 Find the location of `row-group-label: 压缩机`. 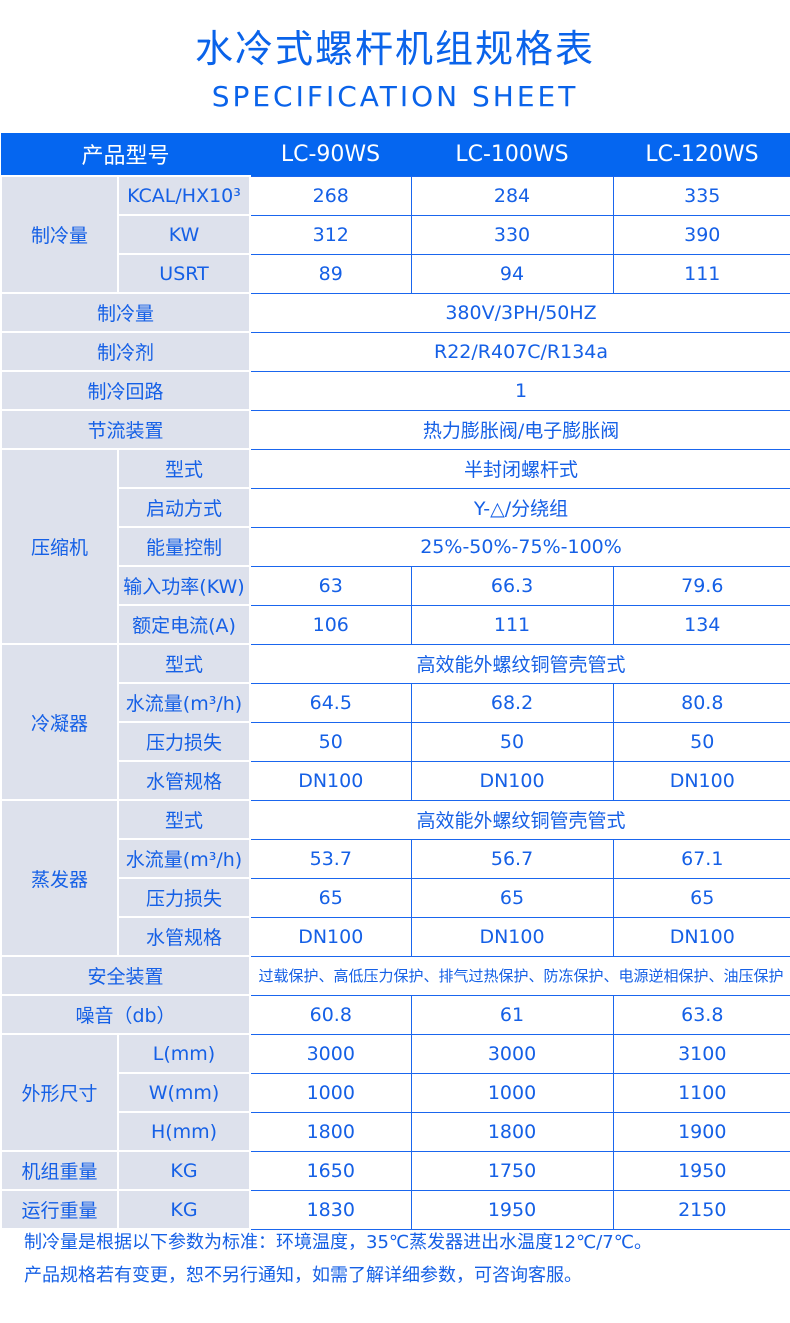

row-group-label: 压缩机 is located at coordinates (59, 546).